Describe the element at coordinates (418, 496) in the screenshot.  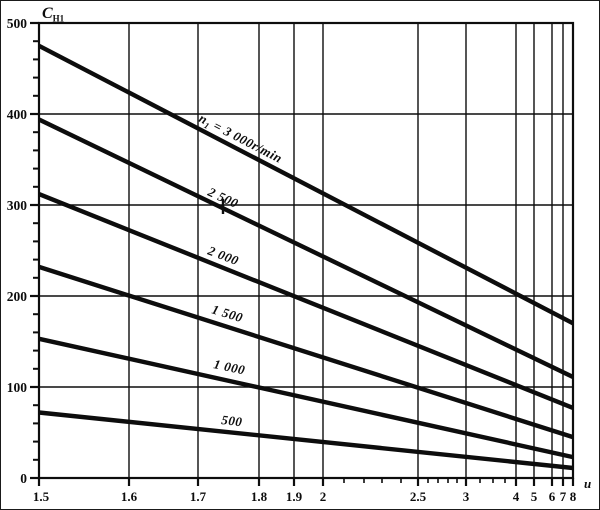
I see `x-tick-label-2.5: 2.5` at that location.